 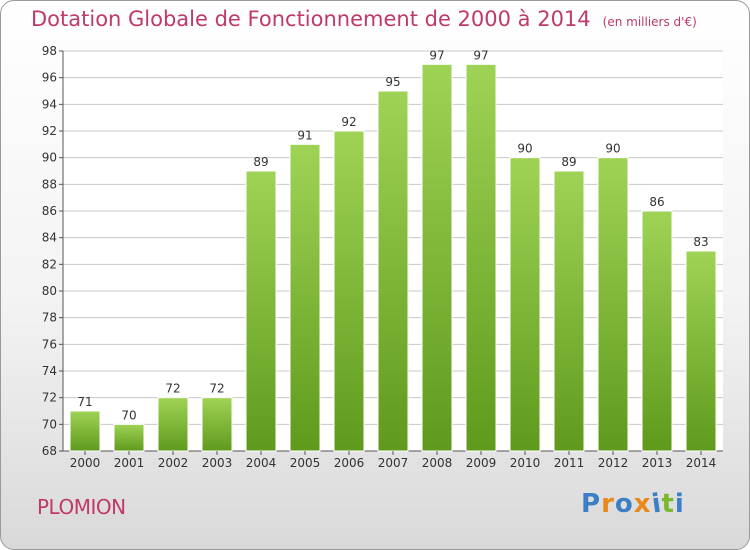 What do you see at coordinates (305, 463) in the screenshot?
I see `x-tick-label-2005: 2005` at bounding box center [305, 463].